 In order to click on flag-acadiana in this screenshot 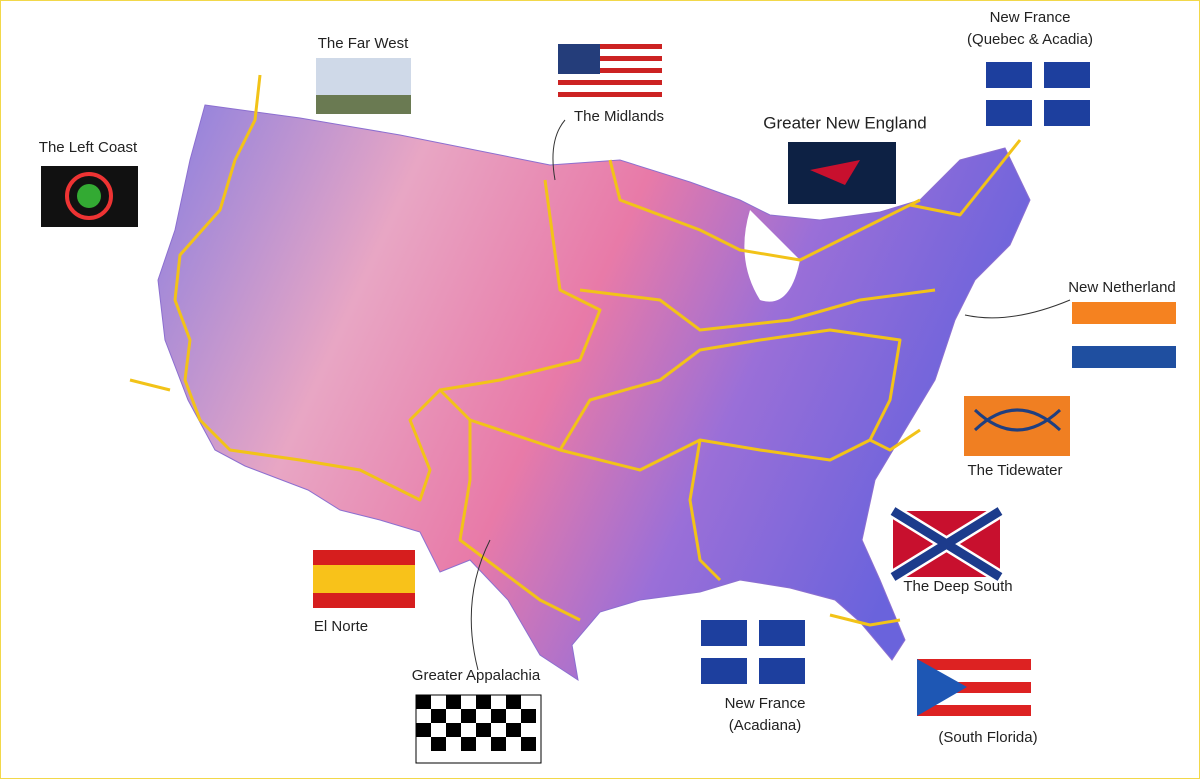, I will do `click(753, 652)`.